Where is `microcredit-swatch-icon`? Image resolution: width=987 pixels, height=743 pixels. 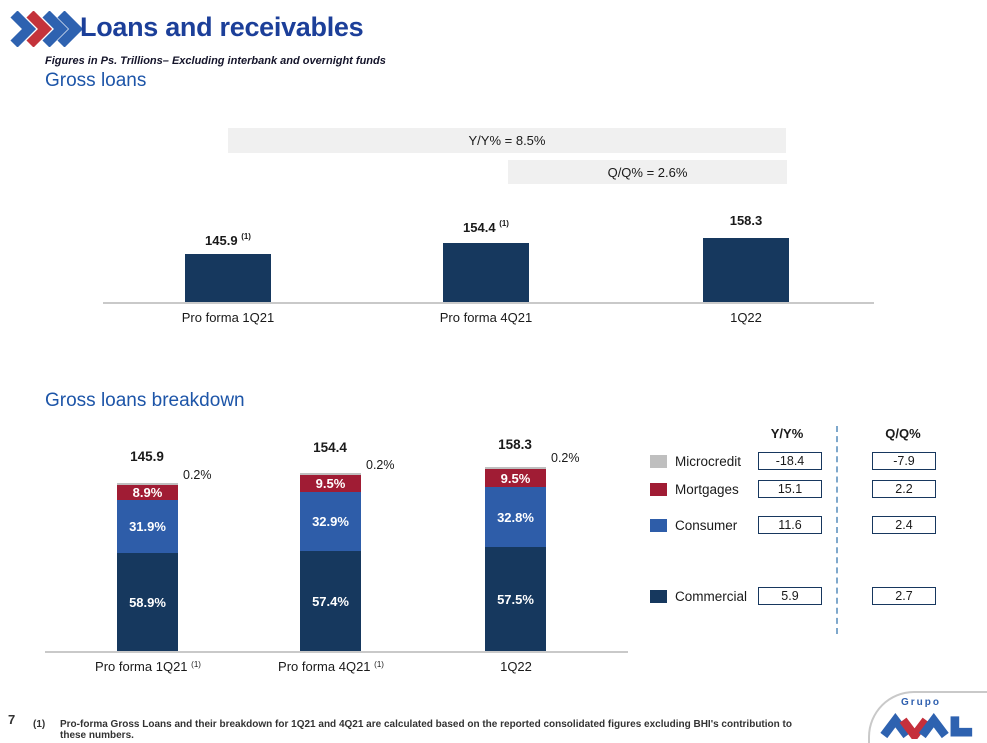
microcredit-swatch-icon is located at coordinates (658, 461).